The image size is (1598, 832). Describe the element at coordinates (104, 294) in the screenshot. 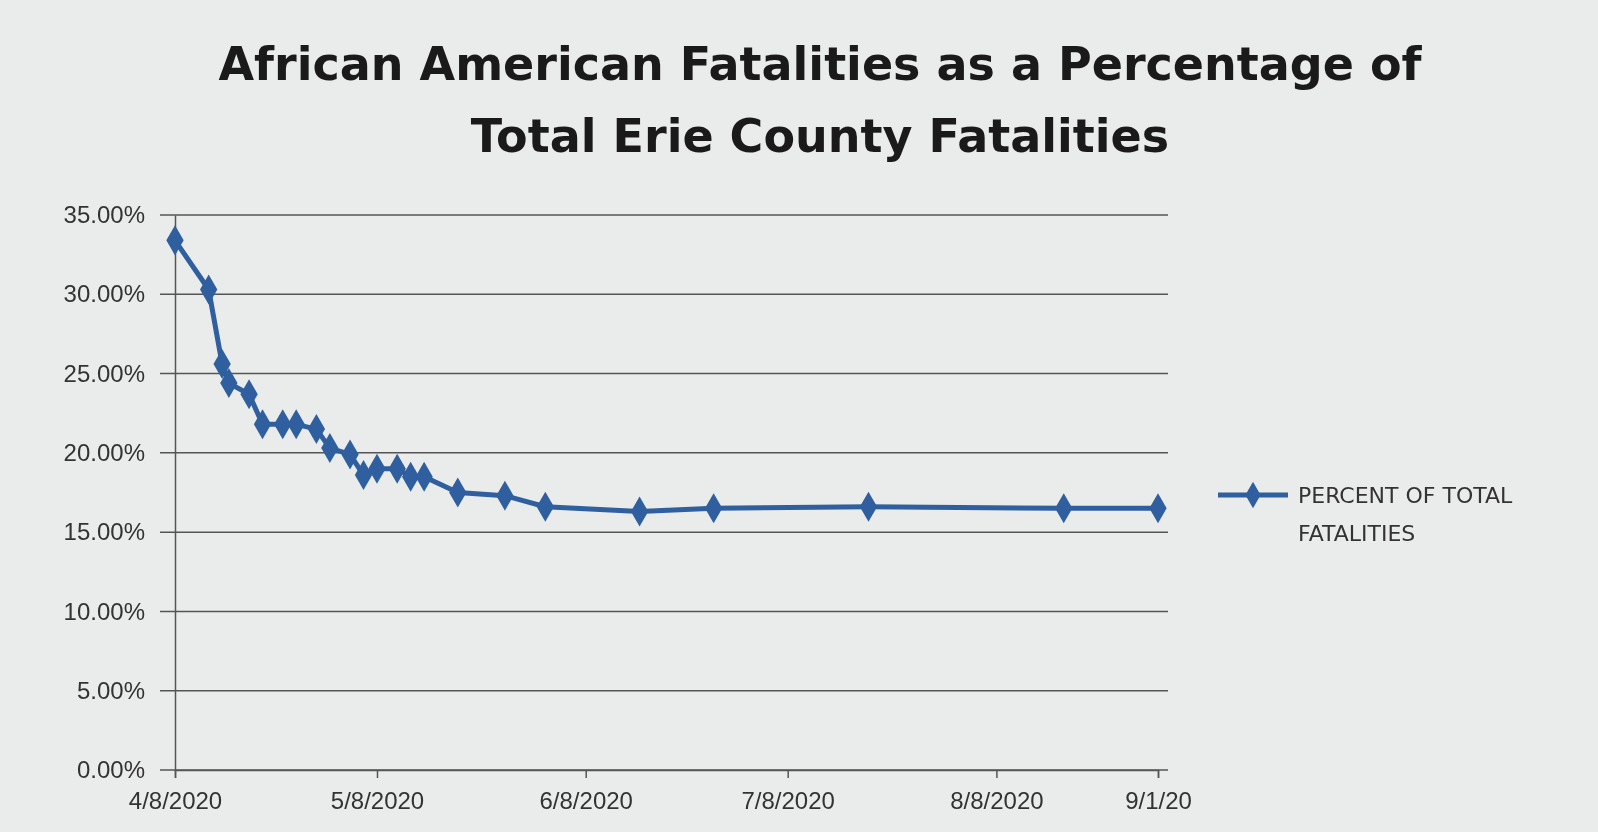

I see `y-tick-label: 30.00%` at that location.